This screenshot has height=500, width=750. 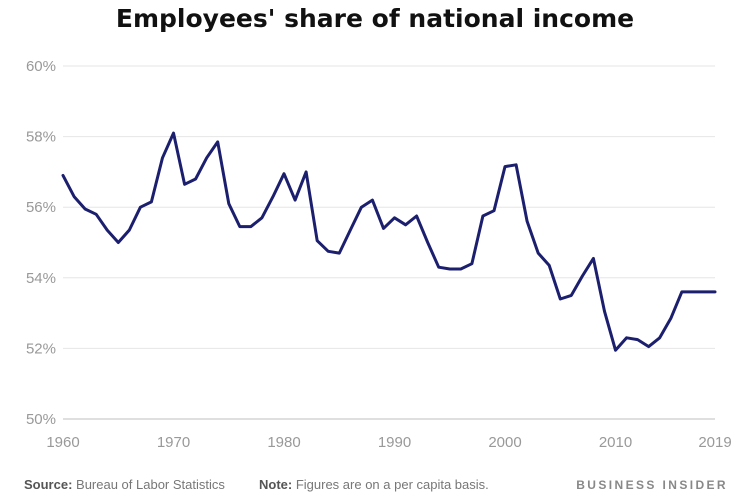 What do you see at coordinates (148, 484) in the screenshot?
I see `source-text: Bureau of Labor Statistics` at bounding box center [148, 484].